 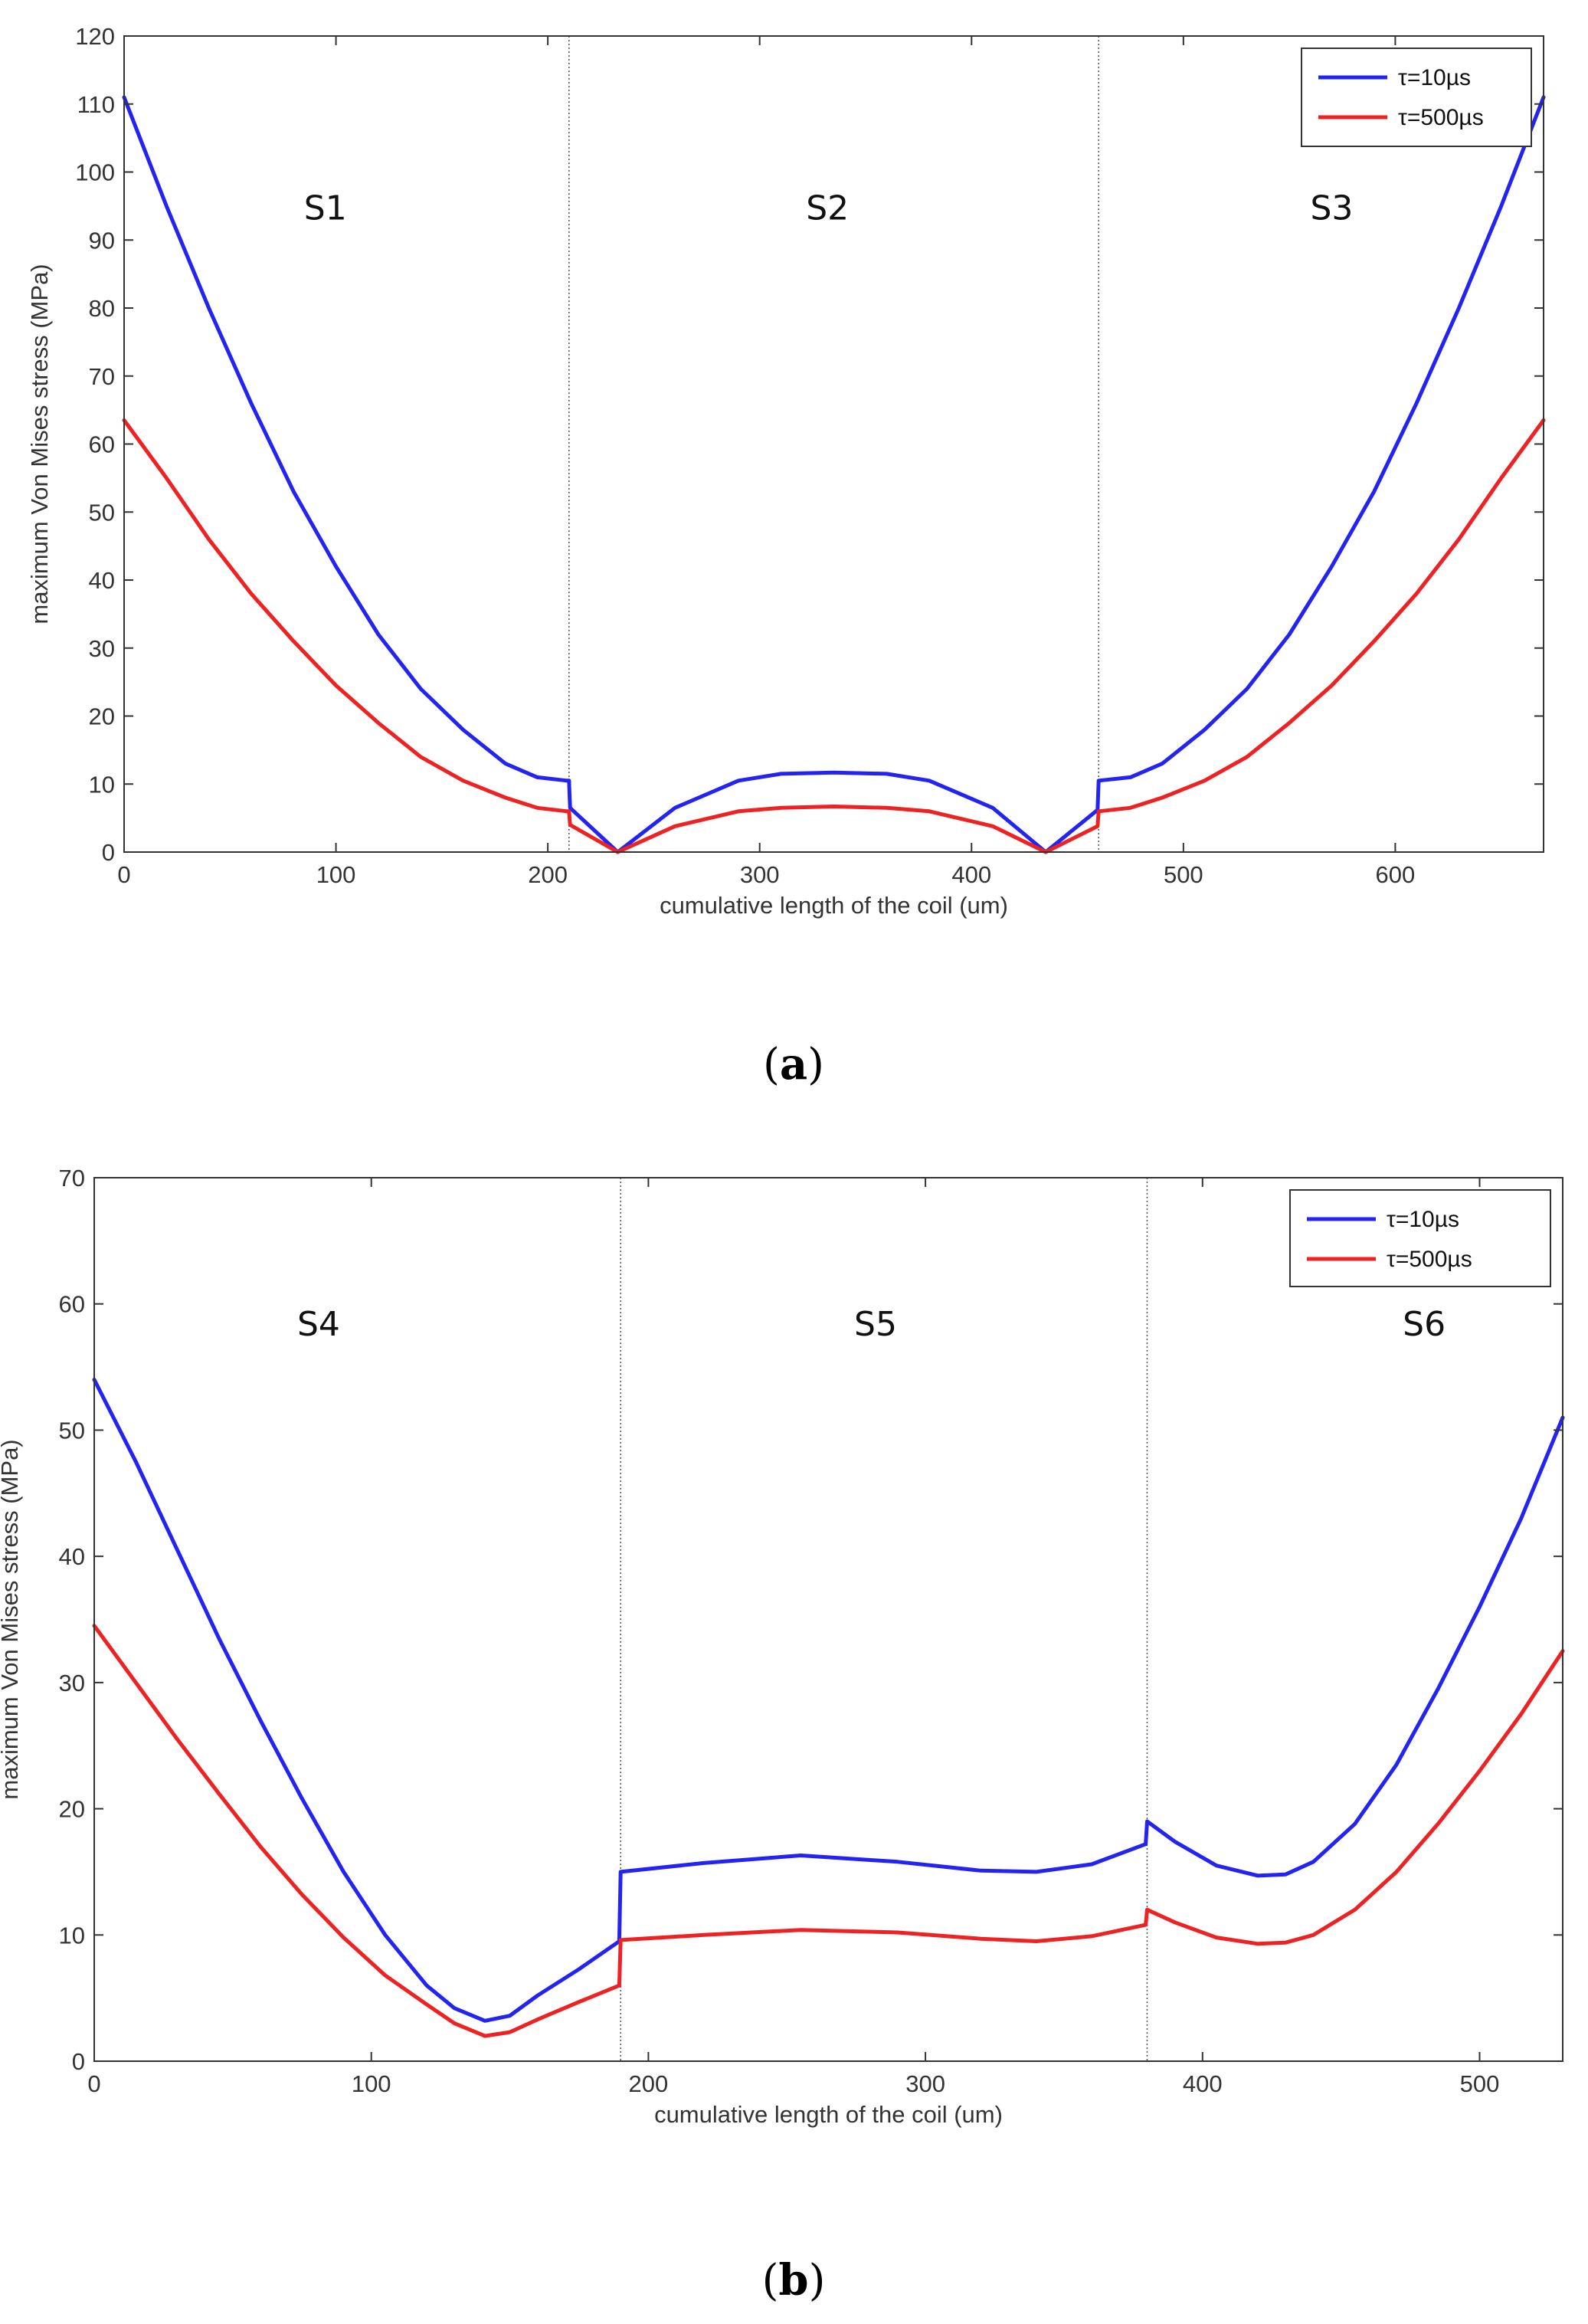 I want to click on chart-b-legend-label-tau-10us: τ=10µs, so click(x=1423, y=1219).